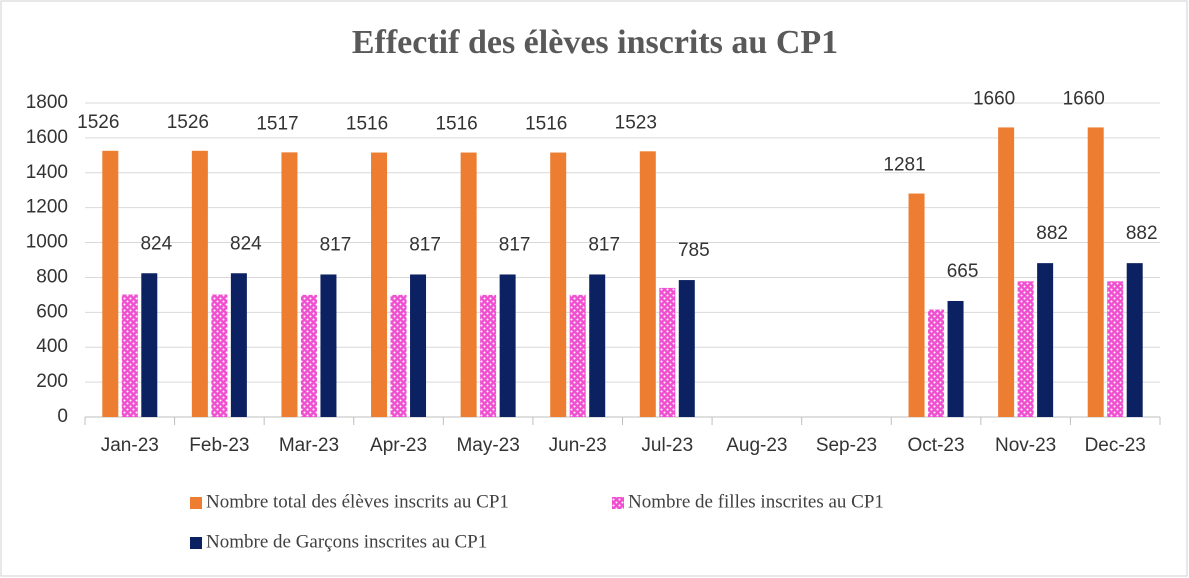 This screenshot has height=578, width=1189. I want to click on chart-title: Effectif des élèves inscrits au CP1, so click(595, 42).